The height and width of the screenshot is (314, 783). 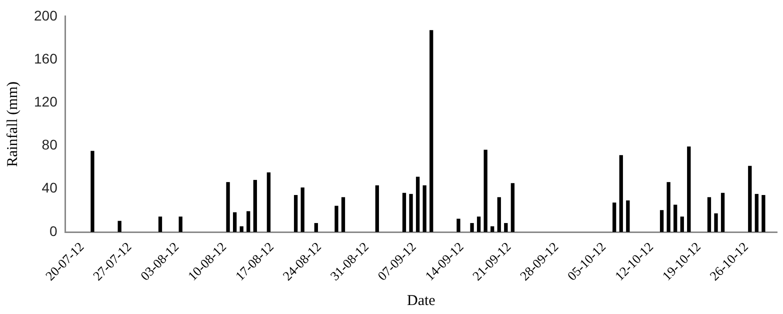 I want to click on y-tick-label: 80, so click(x=50, y=144).